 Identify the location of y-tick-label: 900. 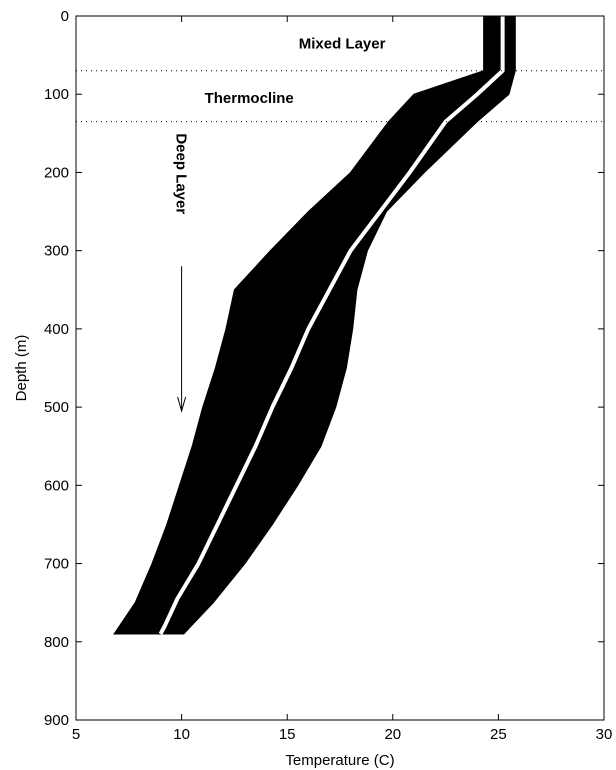
(56, 720).